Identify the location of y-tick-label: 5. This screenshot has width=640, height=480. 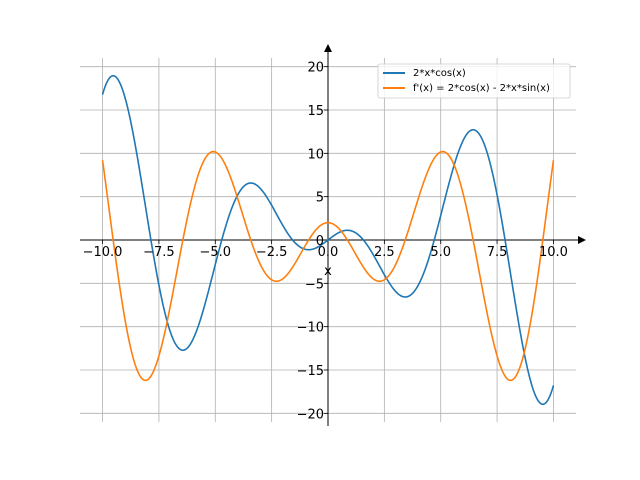
(320, 198).